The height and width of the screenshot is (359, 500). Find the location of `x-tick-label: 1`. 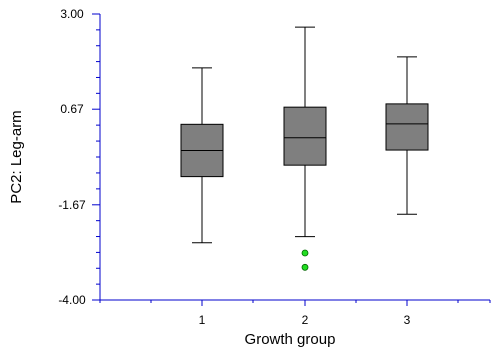

x-tick-label: 1 is located at coordinates (202, 320).